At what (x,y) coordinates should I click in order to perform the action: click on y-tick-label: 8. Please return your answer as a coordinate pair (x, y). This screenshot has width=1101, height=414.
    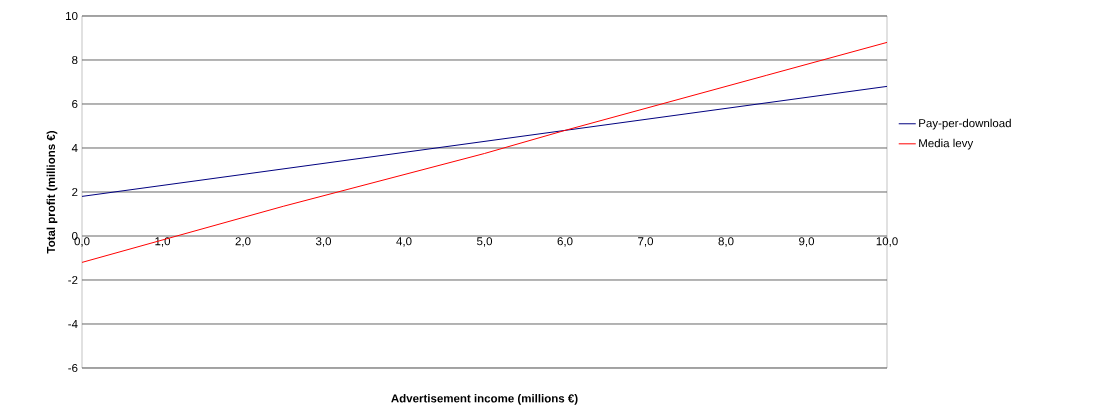
    Looking at the image, I should click on (75, 60).